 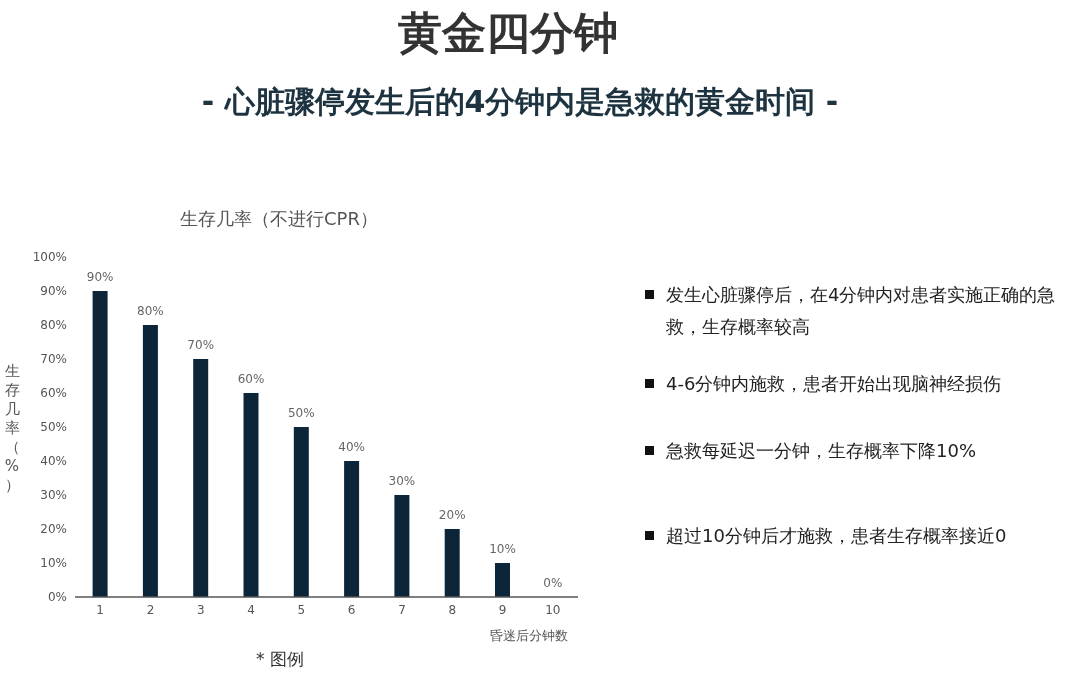 What do you see at coordinates (100, 609) in the screenshot?
I see `x-tick-label: 1` at bounding box center [100, 609].